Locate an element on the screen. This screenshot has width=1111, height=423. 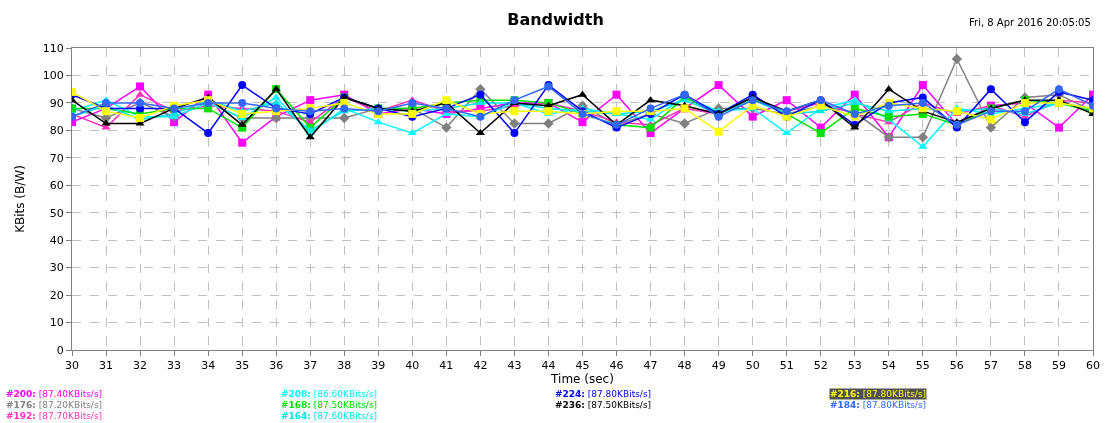
x-tick-label: 55 is located at coordinates (922, 366).